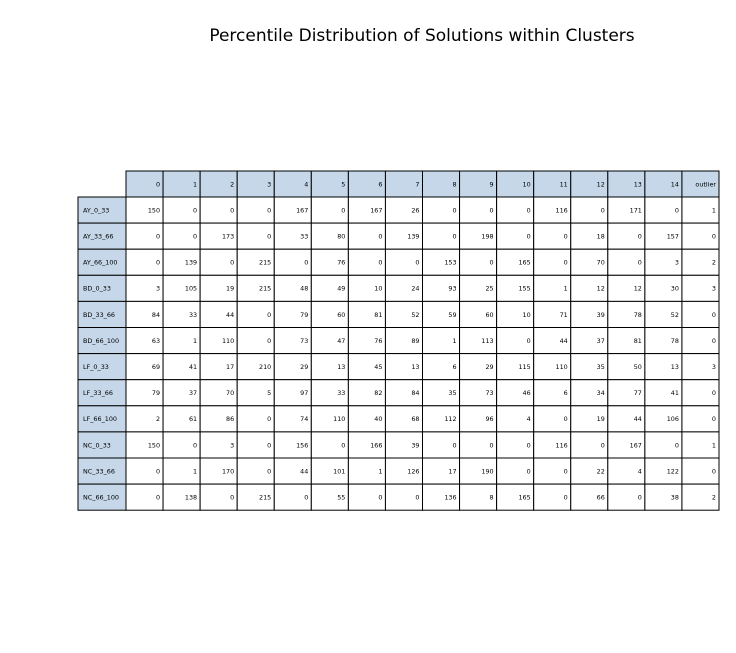 The height and width of the screenshot is (653, 736). What do you see at coordinates (673, 419) in the screenshot?
I see `table-cell-value: 106` at bounding box center [673, 419].